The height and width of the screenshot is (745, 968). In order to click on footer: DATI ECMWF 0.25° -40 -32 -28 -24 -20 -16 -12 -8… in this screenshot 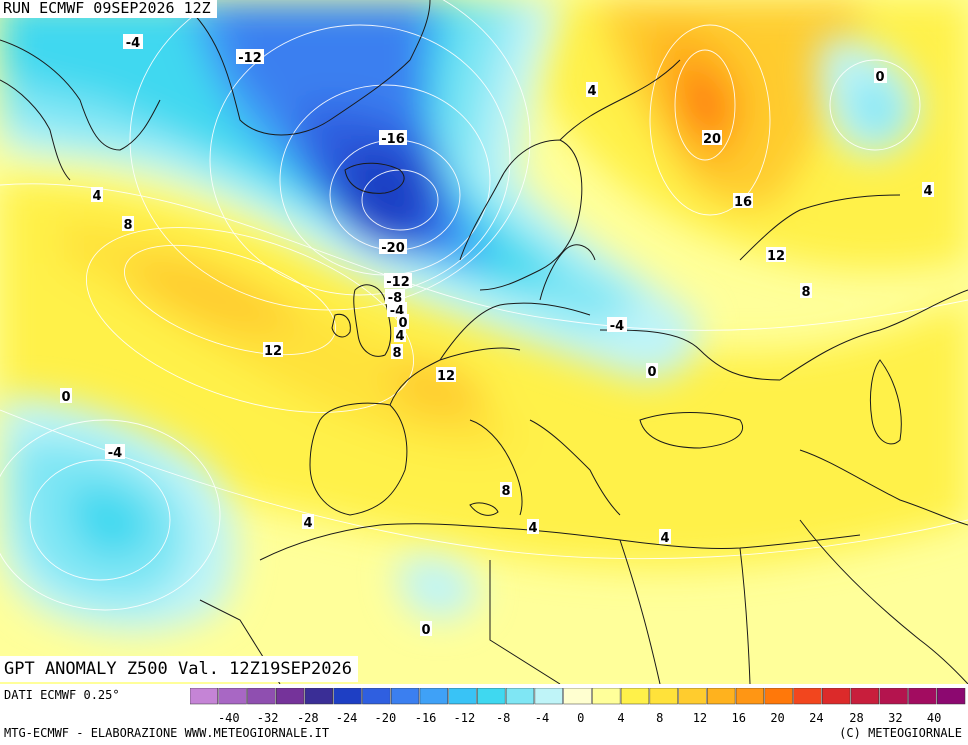, I will do `click(484, 714)`.